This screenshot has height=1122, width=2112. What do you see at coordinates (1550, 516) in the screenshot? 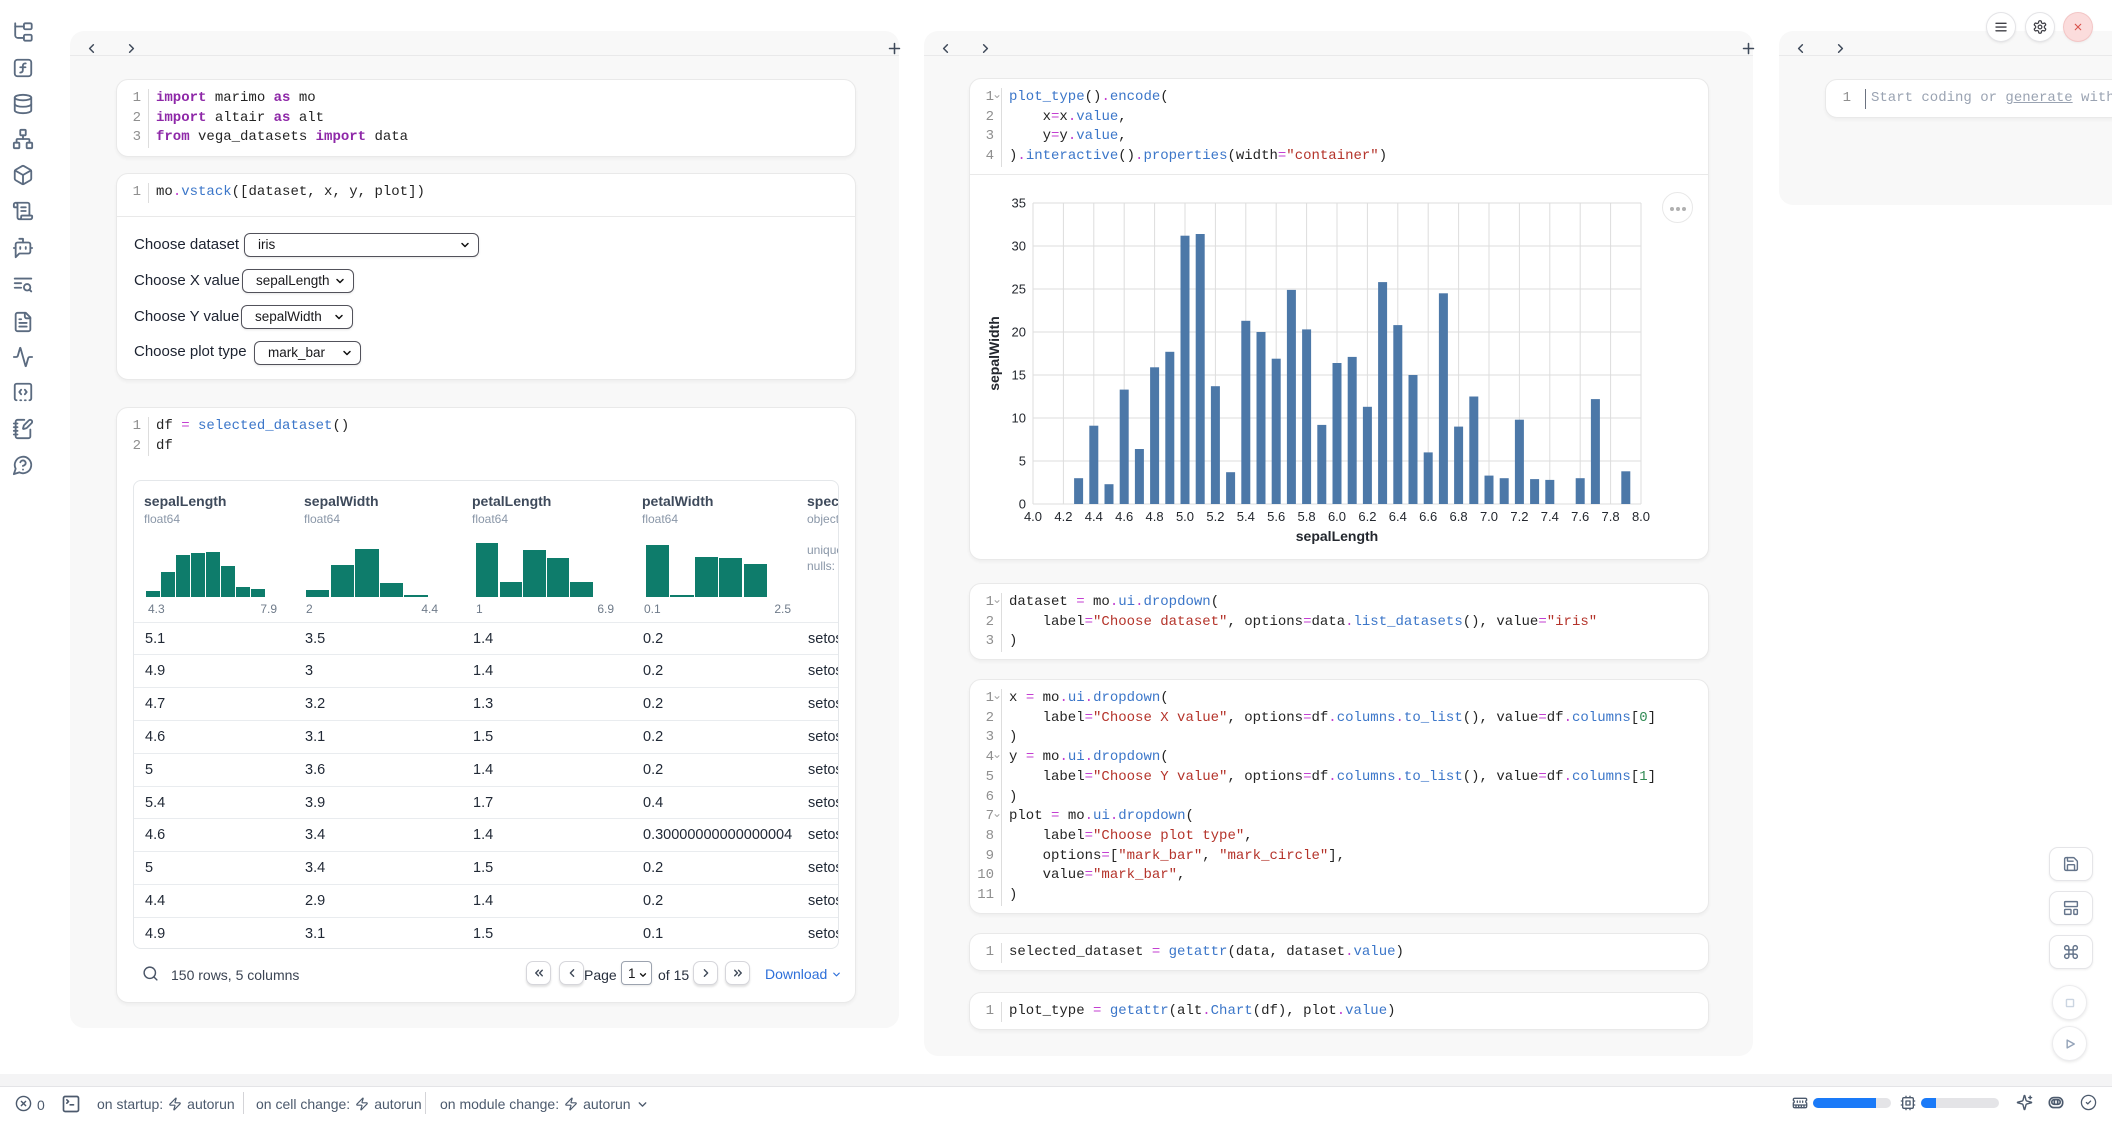
I see `svg-text: 7.4` at bounding box center [1550, 516].